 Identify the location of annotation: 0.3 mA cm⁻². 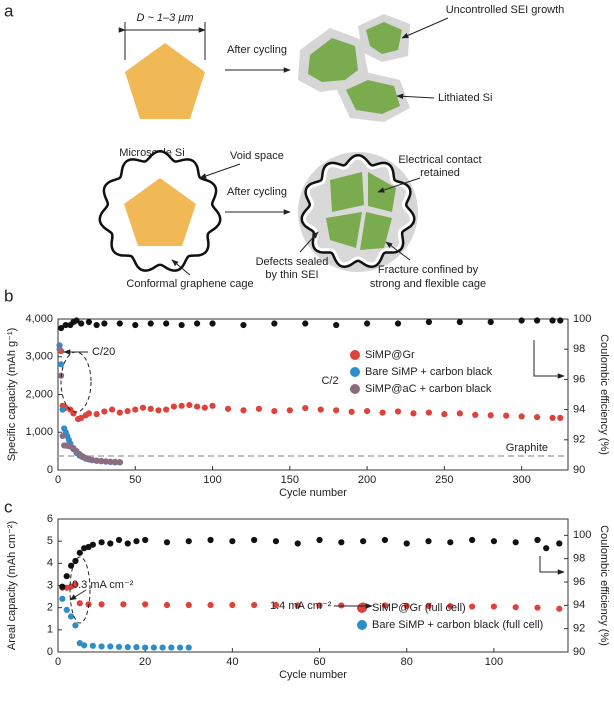
(103, 585).